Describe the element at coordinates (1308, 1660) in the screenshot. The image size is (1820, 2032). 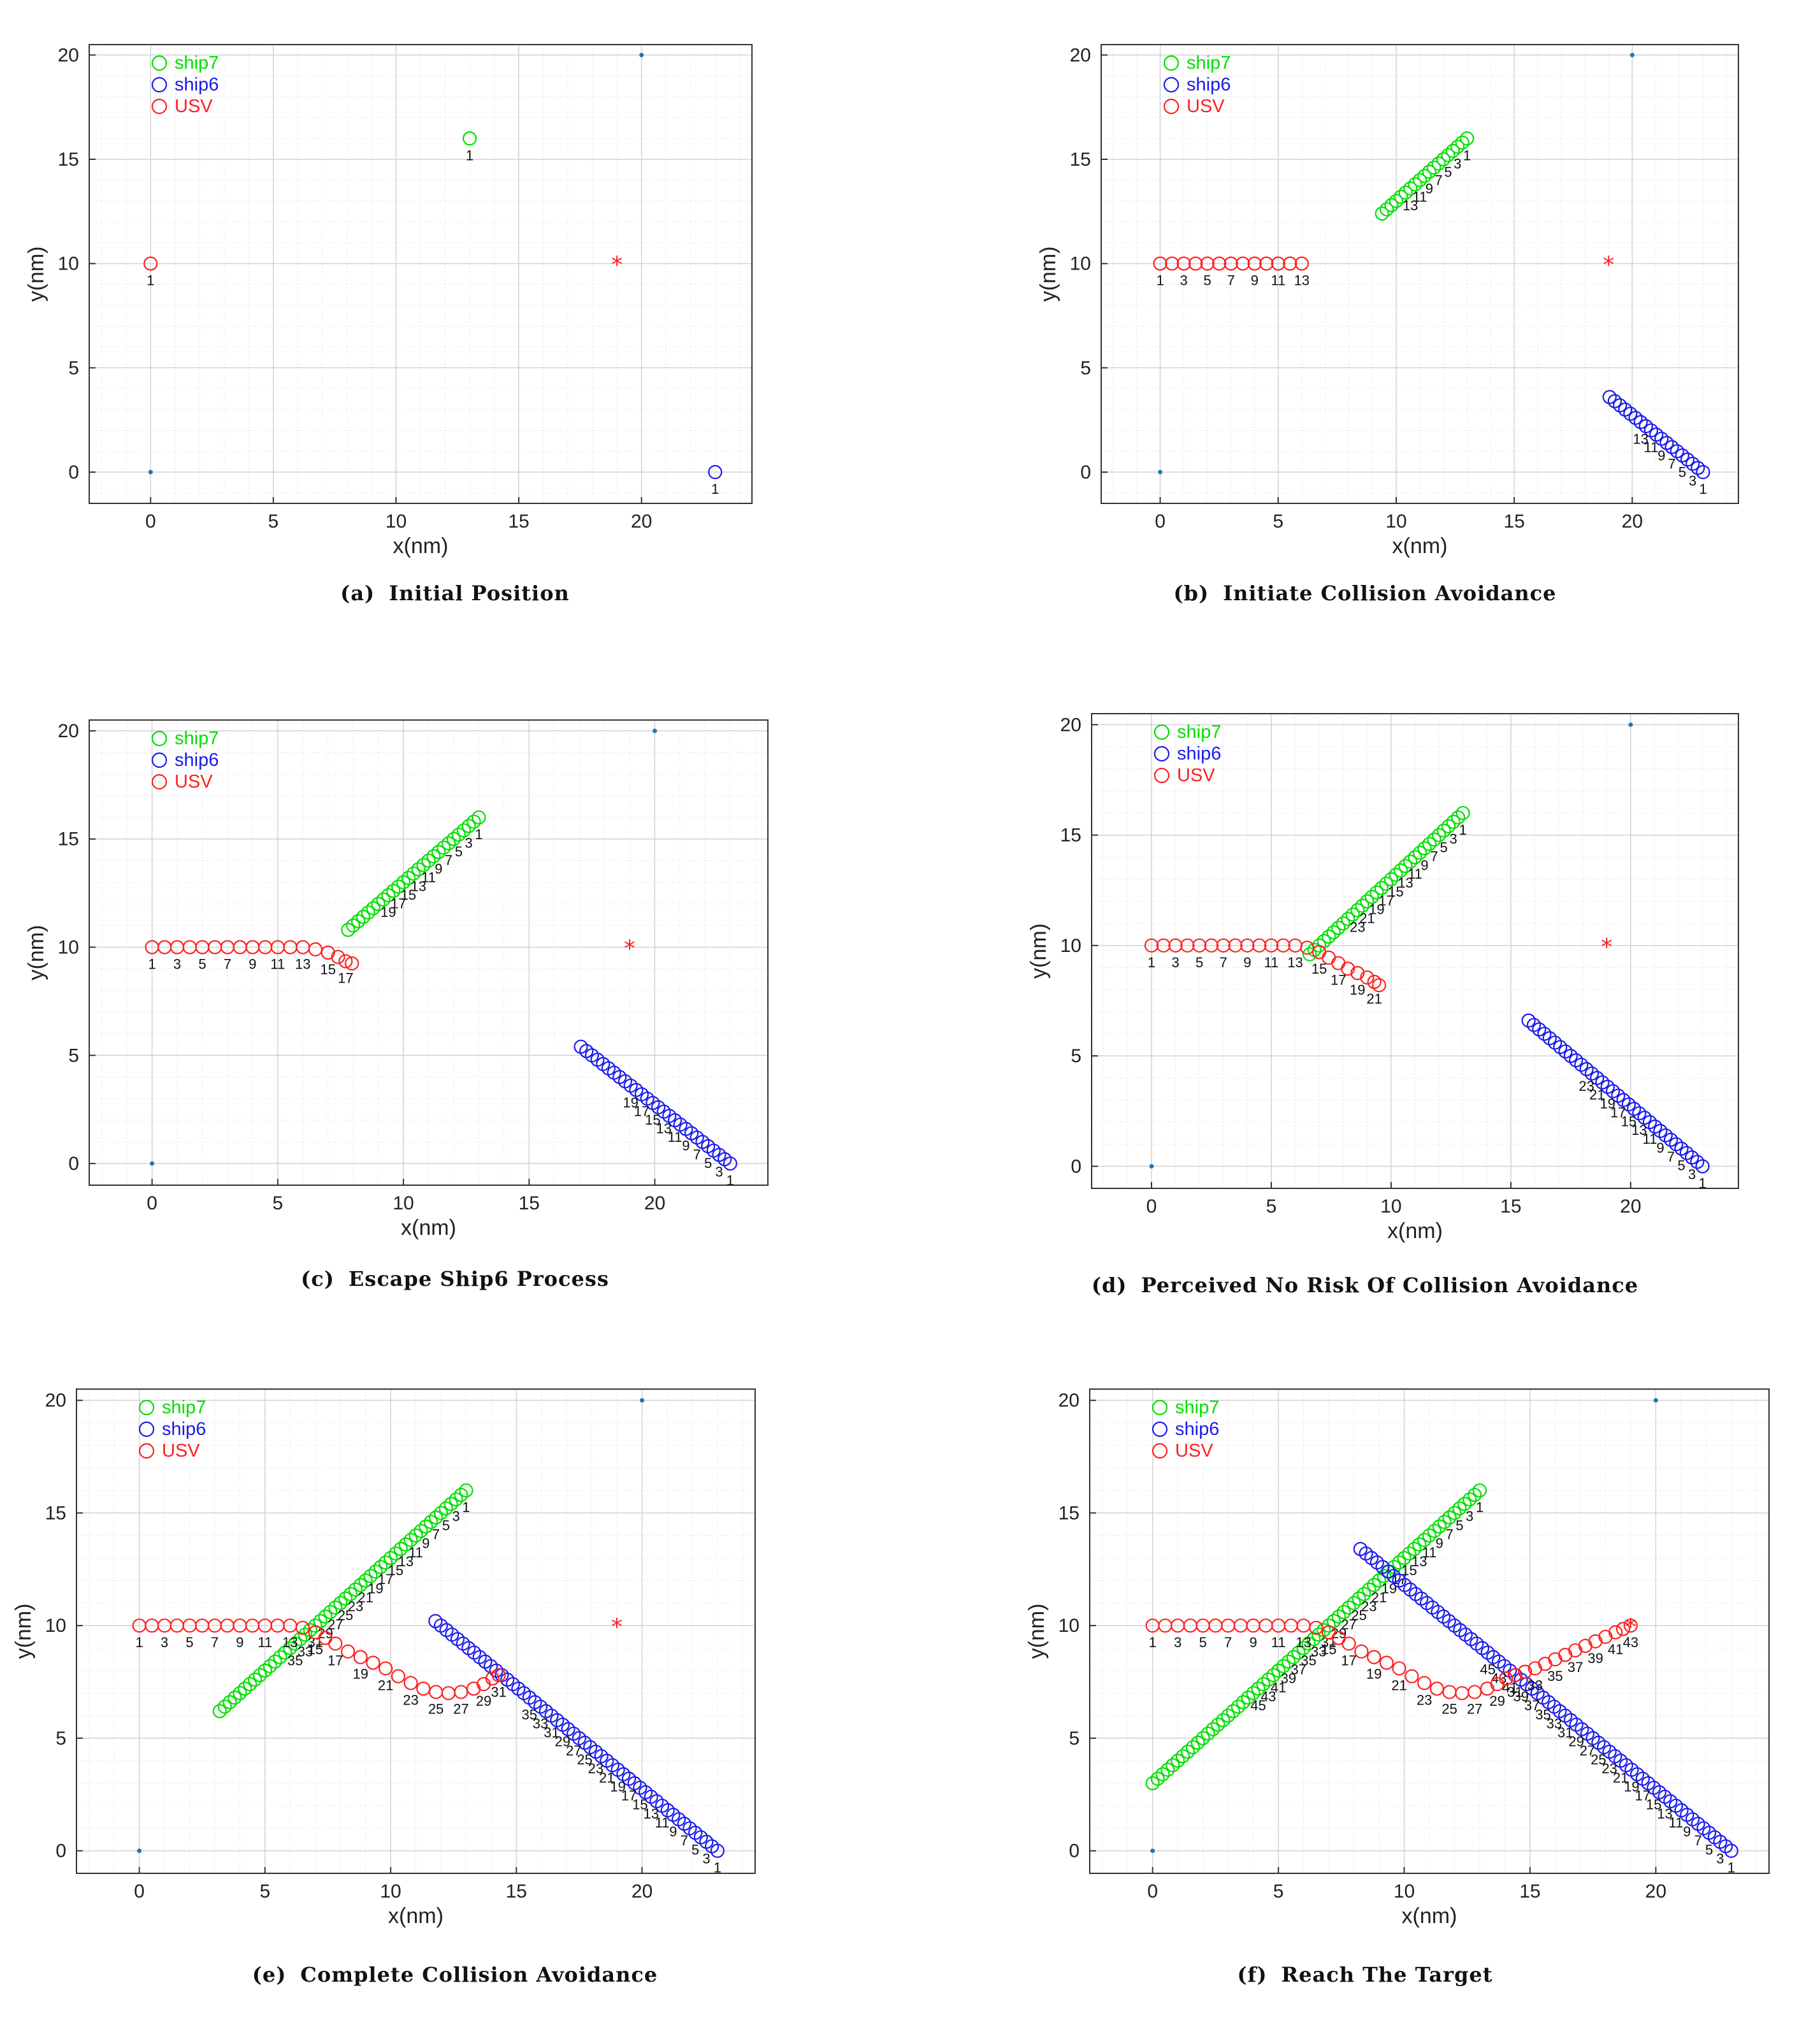
I see `data-label: 35` at that location.